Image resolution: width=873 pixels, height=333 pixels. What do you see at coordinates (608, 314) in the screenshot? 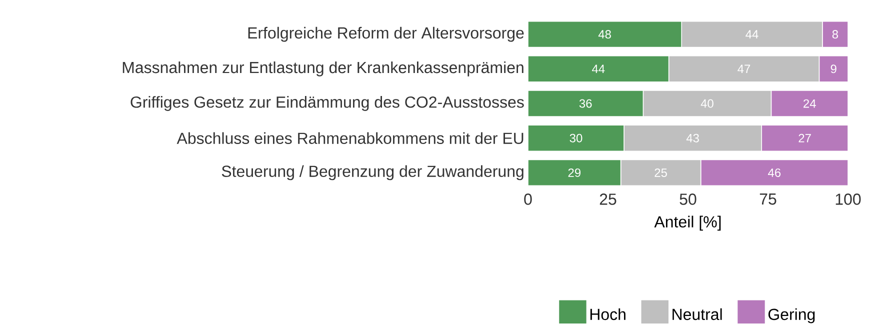
I see `legend-label: Hoch` at bounding box center [608, 314].